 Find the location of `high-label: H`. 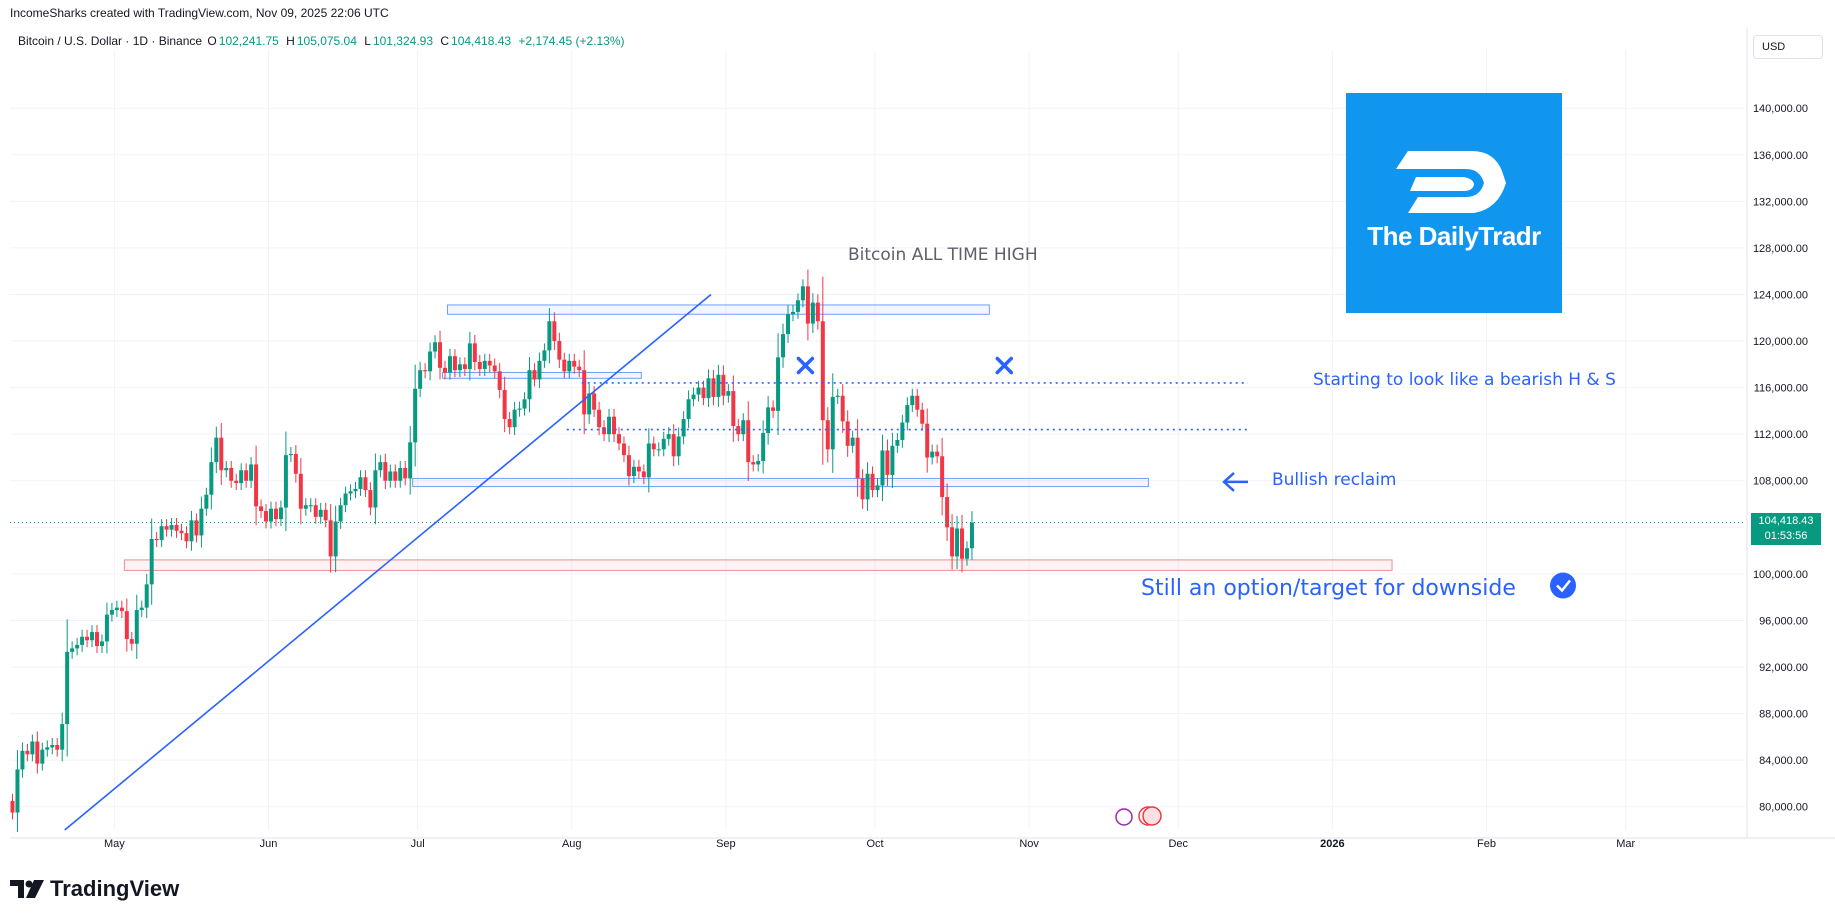

high-label: H is located at coordinates (290, 41).